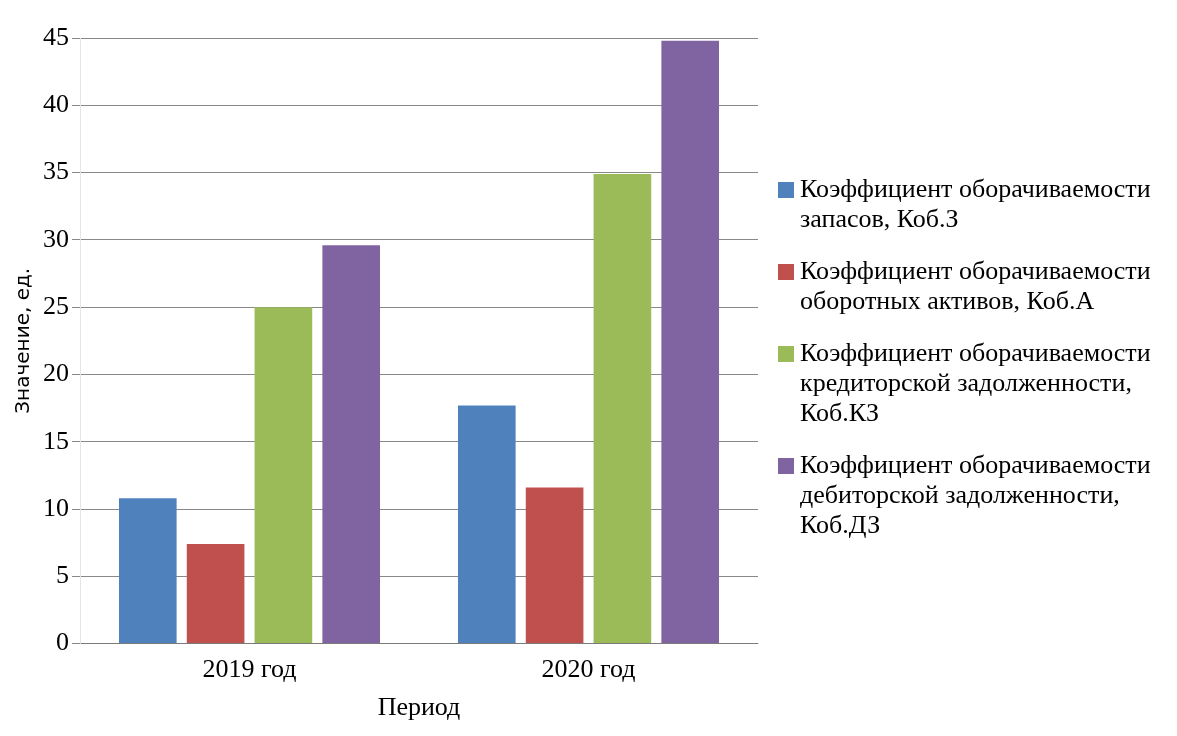 This screenshot has width=1177, height=736. What do you see at coordinates (62, 642) in the screenshot?
I see `y-tick-label: 0` at bounding box center [62, 642].